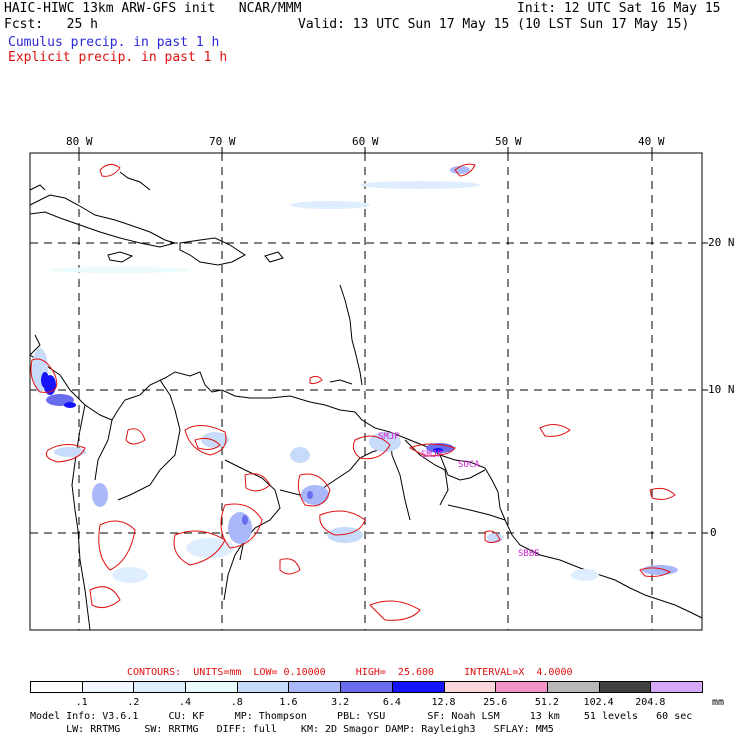  What do you see at coordinates (51, 24) in the screenshot?
I see `forecast-hour: Fcst: 25 h` at bounding box center [51, 24].